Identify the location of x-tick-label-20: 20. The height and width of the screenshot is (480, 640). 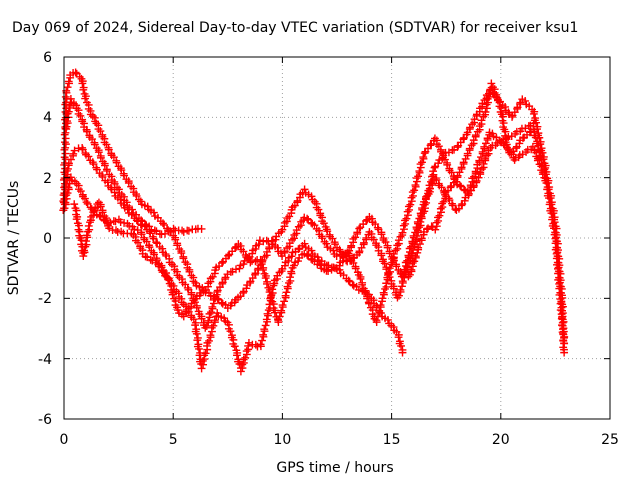
(501, 440).